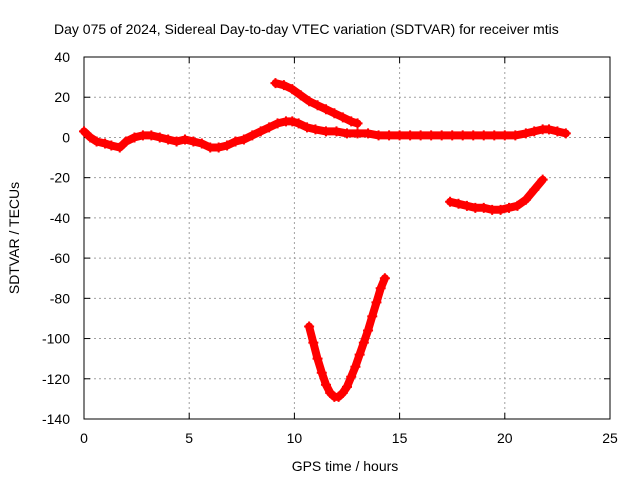  What do you see at coordinates (60, 218) in the screenshot?
I see `y-tick-label: -40` at bounding box center [60, 218].